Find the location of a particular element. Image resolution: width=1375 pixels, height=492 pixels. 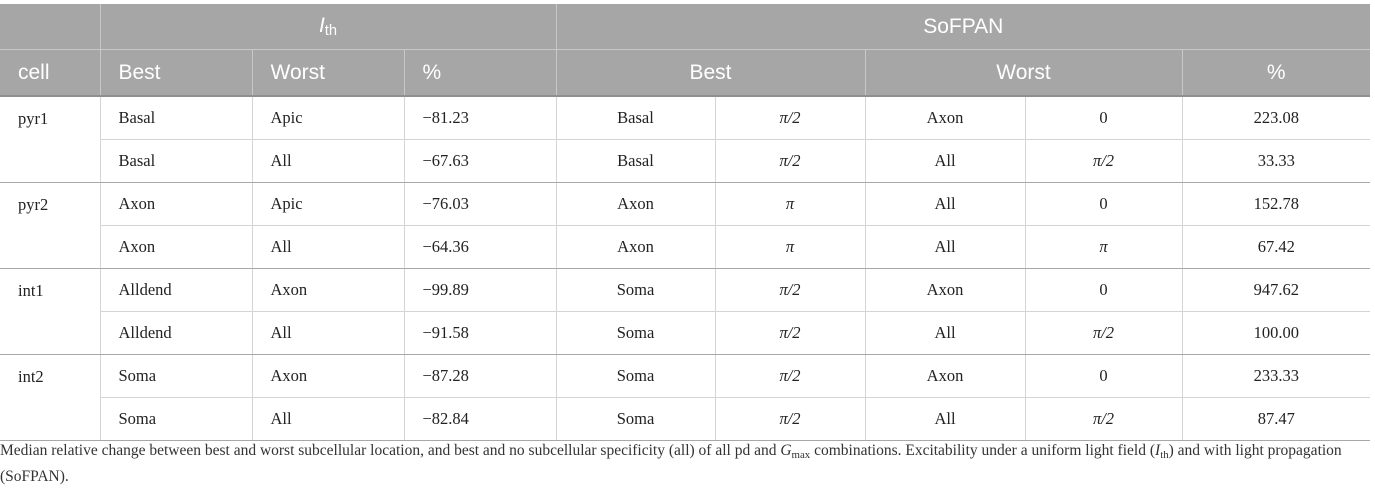

header-ith-best: Best is located at coordinates (176, 73).